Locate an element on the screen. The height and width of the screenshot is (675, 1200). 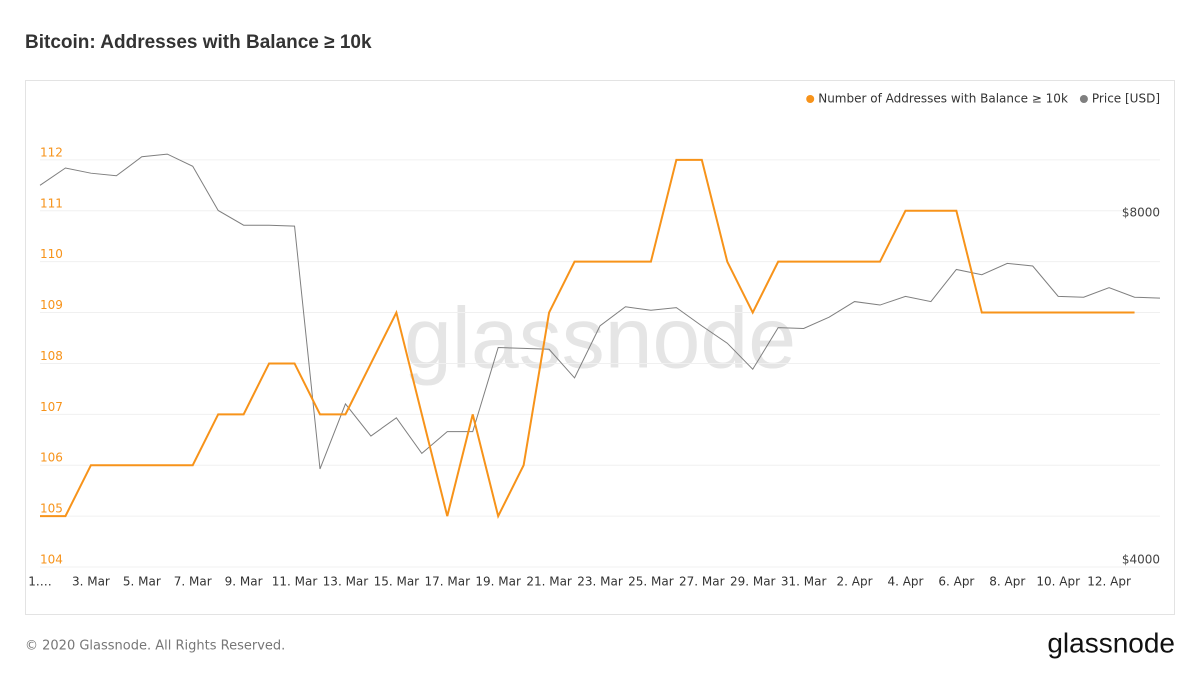
legend-label: Price [USD] is located at coordinates (1126, 99).